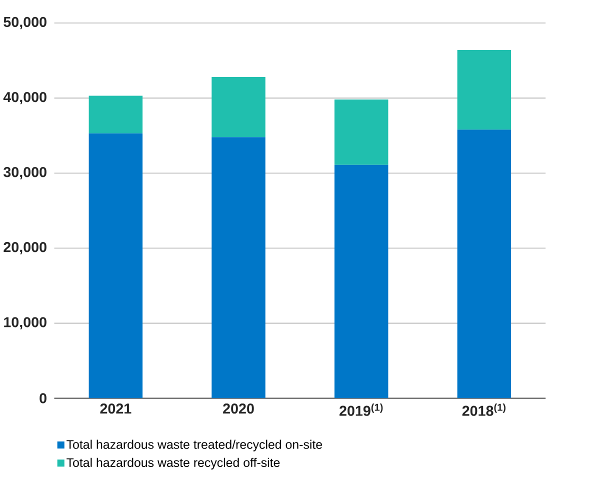 Image resolution: width=607 pixels, height=493 pixels. Describe the element at coordinates (25, 248) in the screenshot. I see `y-tick-label: 20,000` at that location.